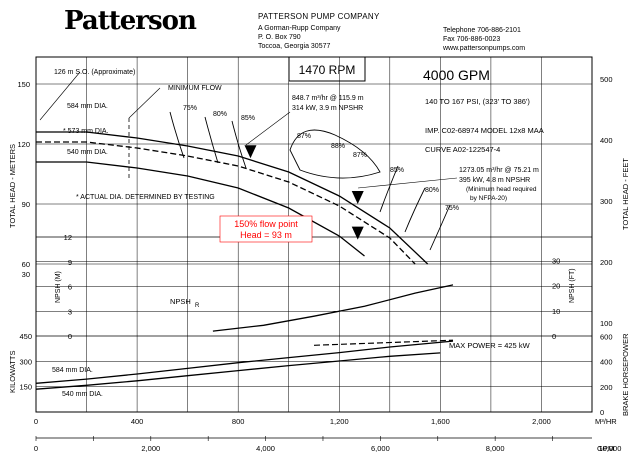 The height and width of the screenshot is (458, 640). Describe the element at coordinates (86, 131) in the screenshot. I see `dia-573-label: * 573 mm DIA.` at that location.